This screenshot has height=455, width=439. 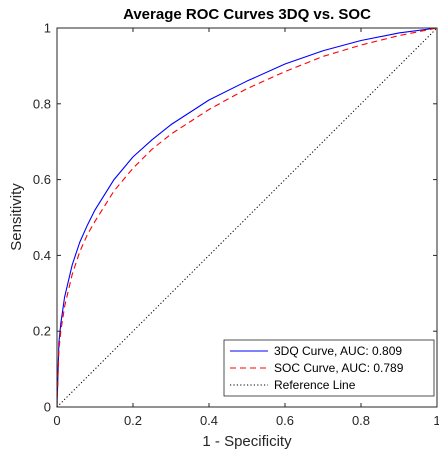 What do you see at coordinates (42, 103) in the screenshot?
I see `y-tick-label: 0.8` at bounding box center [42, 103].